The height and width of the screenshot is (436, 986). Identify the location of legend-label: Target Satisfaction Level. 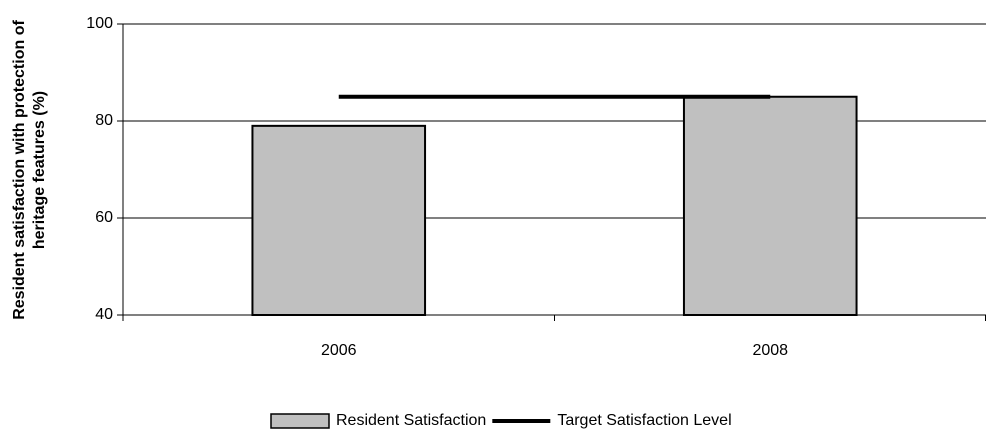
(644, 420).